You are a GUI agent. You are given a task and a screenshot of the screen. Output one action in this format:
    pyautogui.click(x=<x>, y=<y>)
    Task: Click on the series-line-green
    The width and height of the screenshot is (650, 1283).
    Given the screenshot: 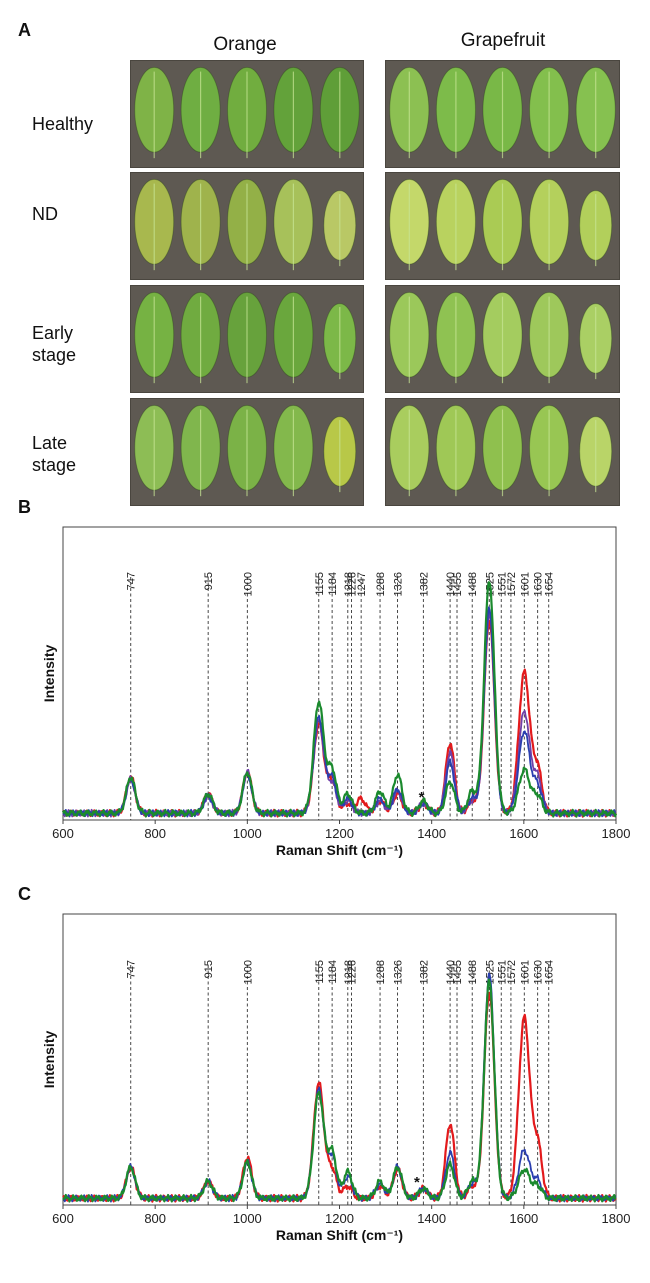 What is the action you would take?
    pyautogui.click(x=339, y=1090)
    